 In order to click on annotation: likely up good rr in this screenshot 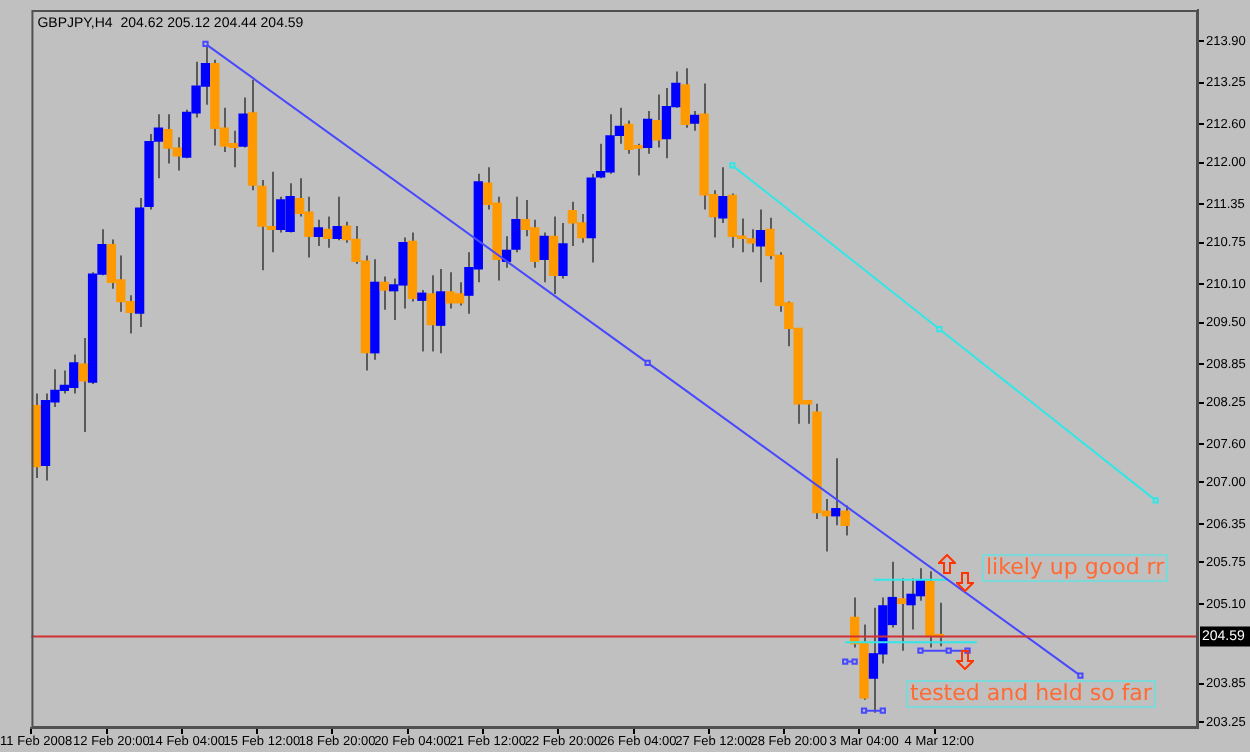, I will do `click(1075, 568)`.